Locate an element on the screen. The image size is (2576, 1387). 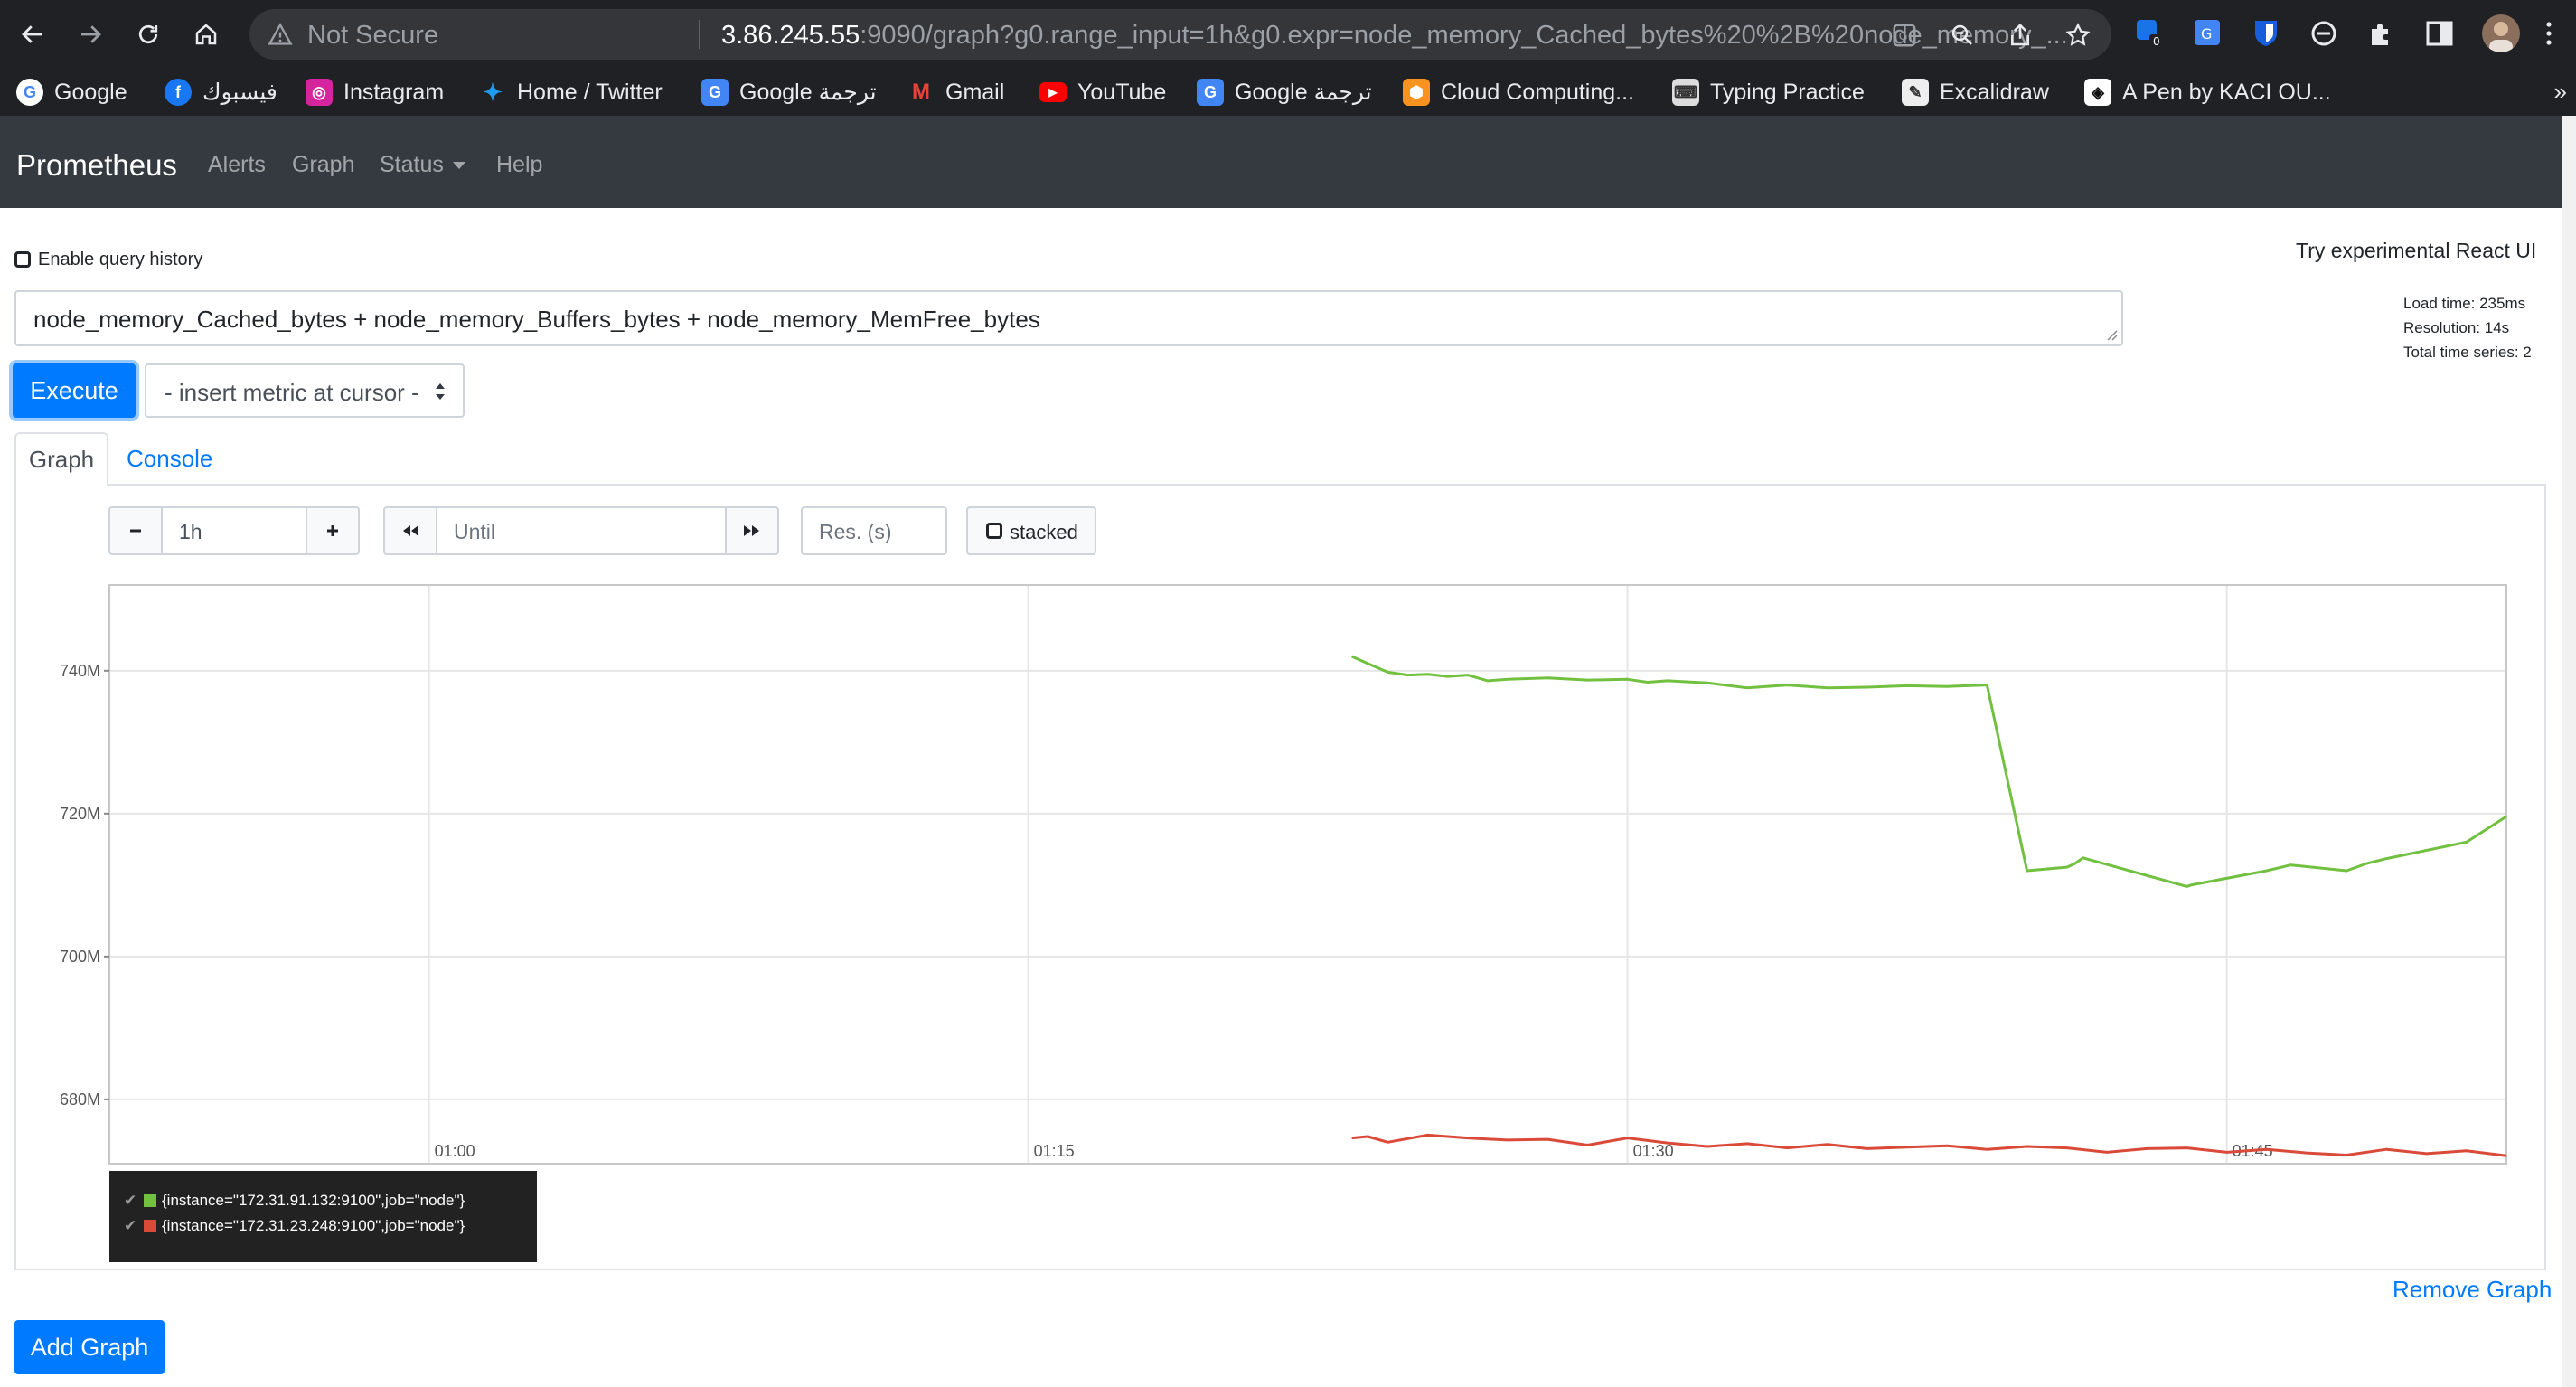
side-panel-icon is located at coordinates (2440, 33).